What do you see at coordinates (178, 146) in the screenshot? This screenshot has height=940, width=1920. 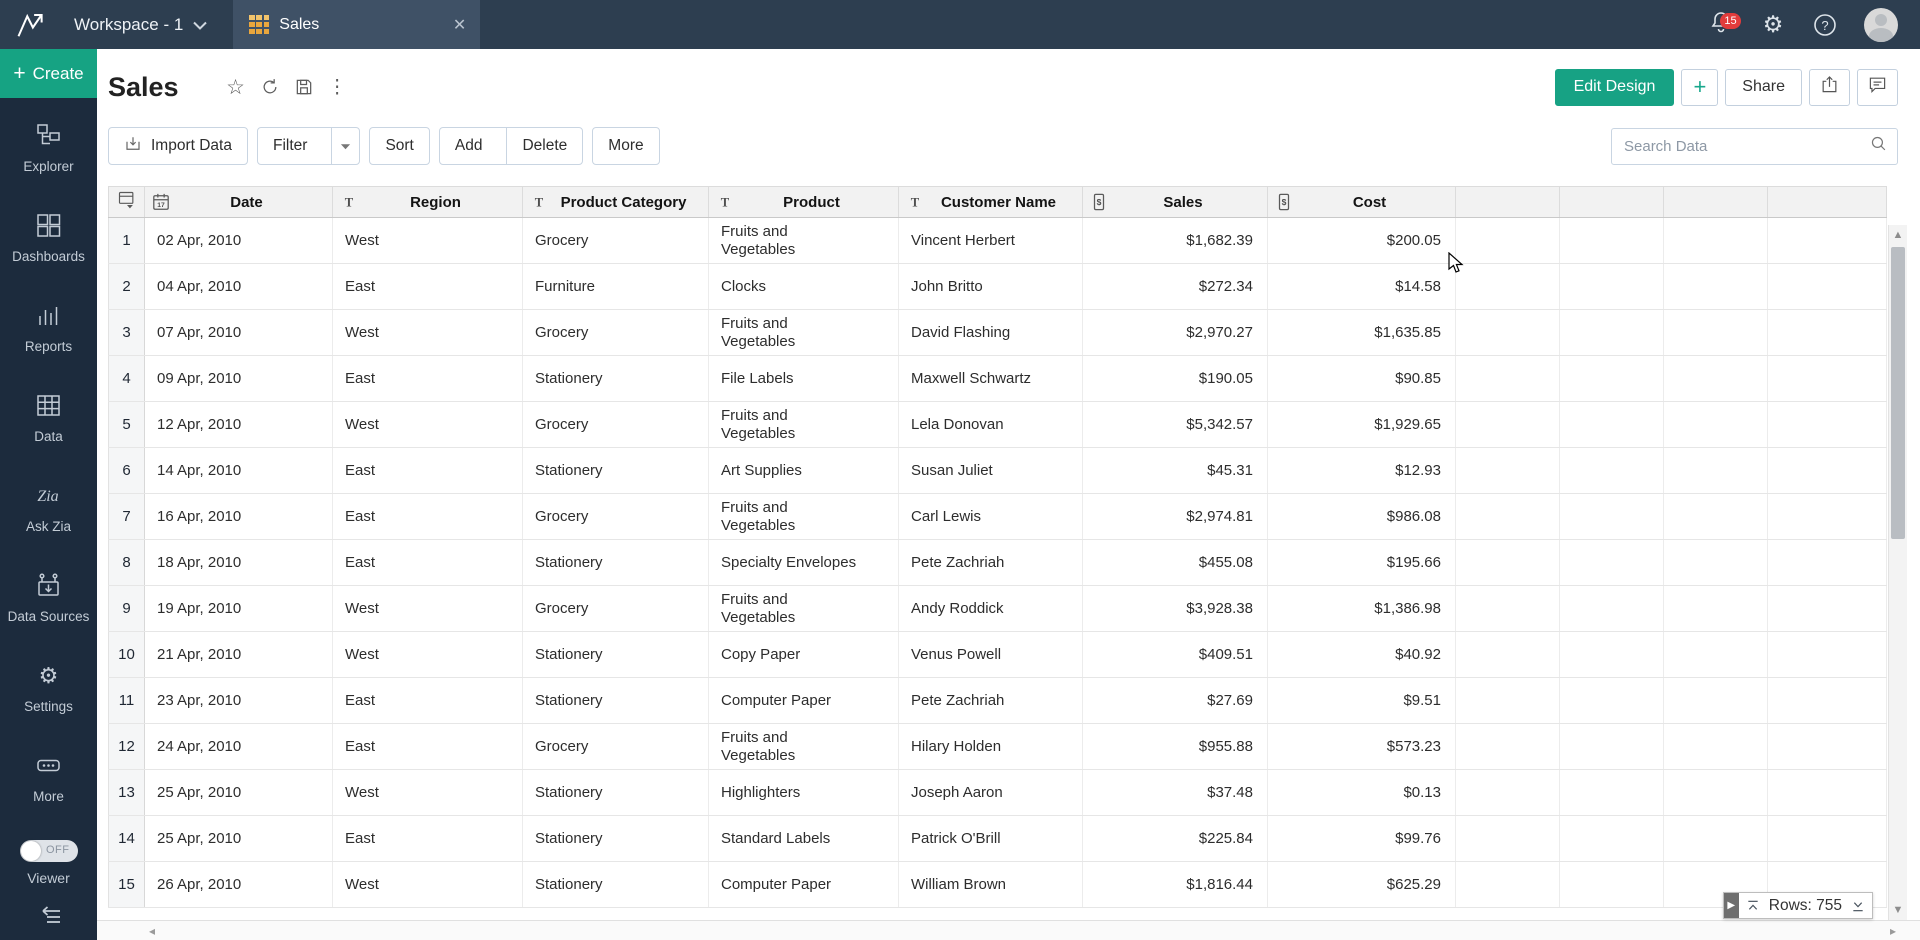 I see `import-data-button: Import Data` at bounding box center [178, 146].